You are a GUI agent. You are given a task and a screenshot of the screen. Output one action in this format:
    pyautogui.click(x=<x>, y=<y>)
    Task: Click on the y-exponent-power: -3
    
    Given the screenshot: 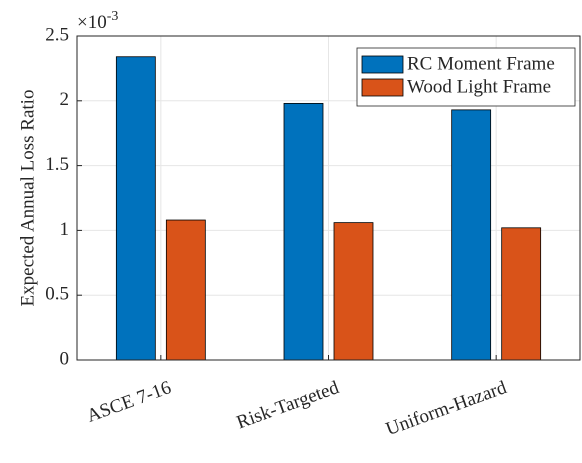 What is the action you would take?
    pyautogui.click(x=113, y=16)
    